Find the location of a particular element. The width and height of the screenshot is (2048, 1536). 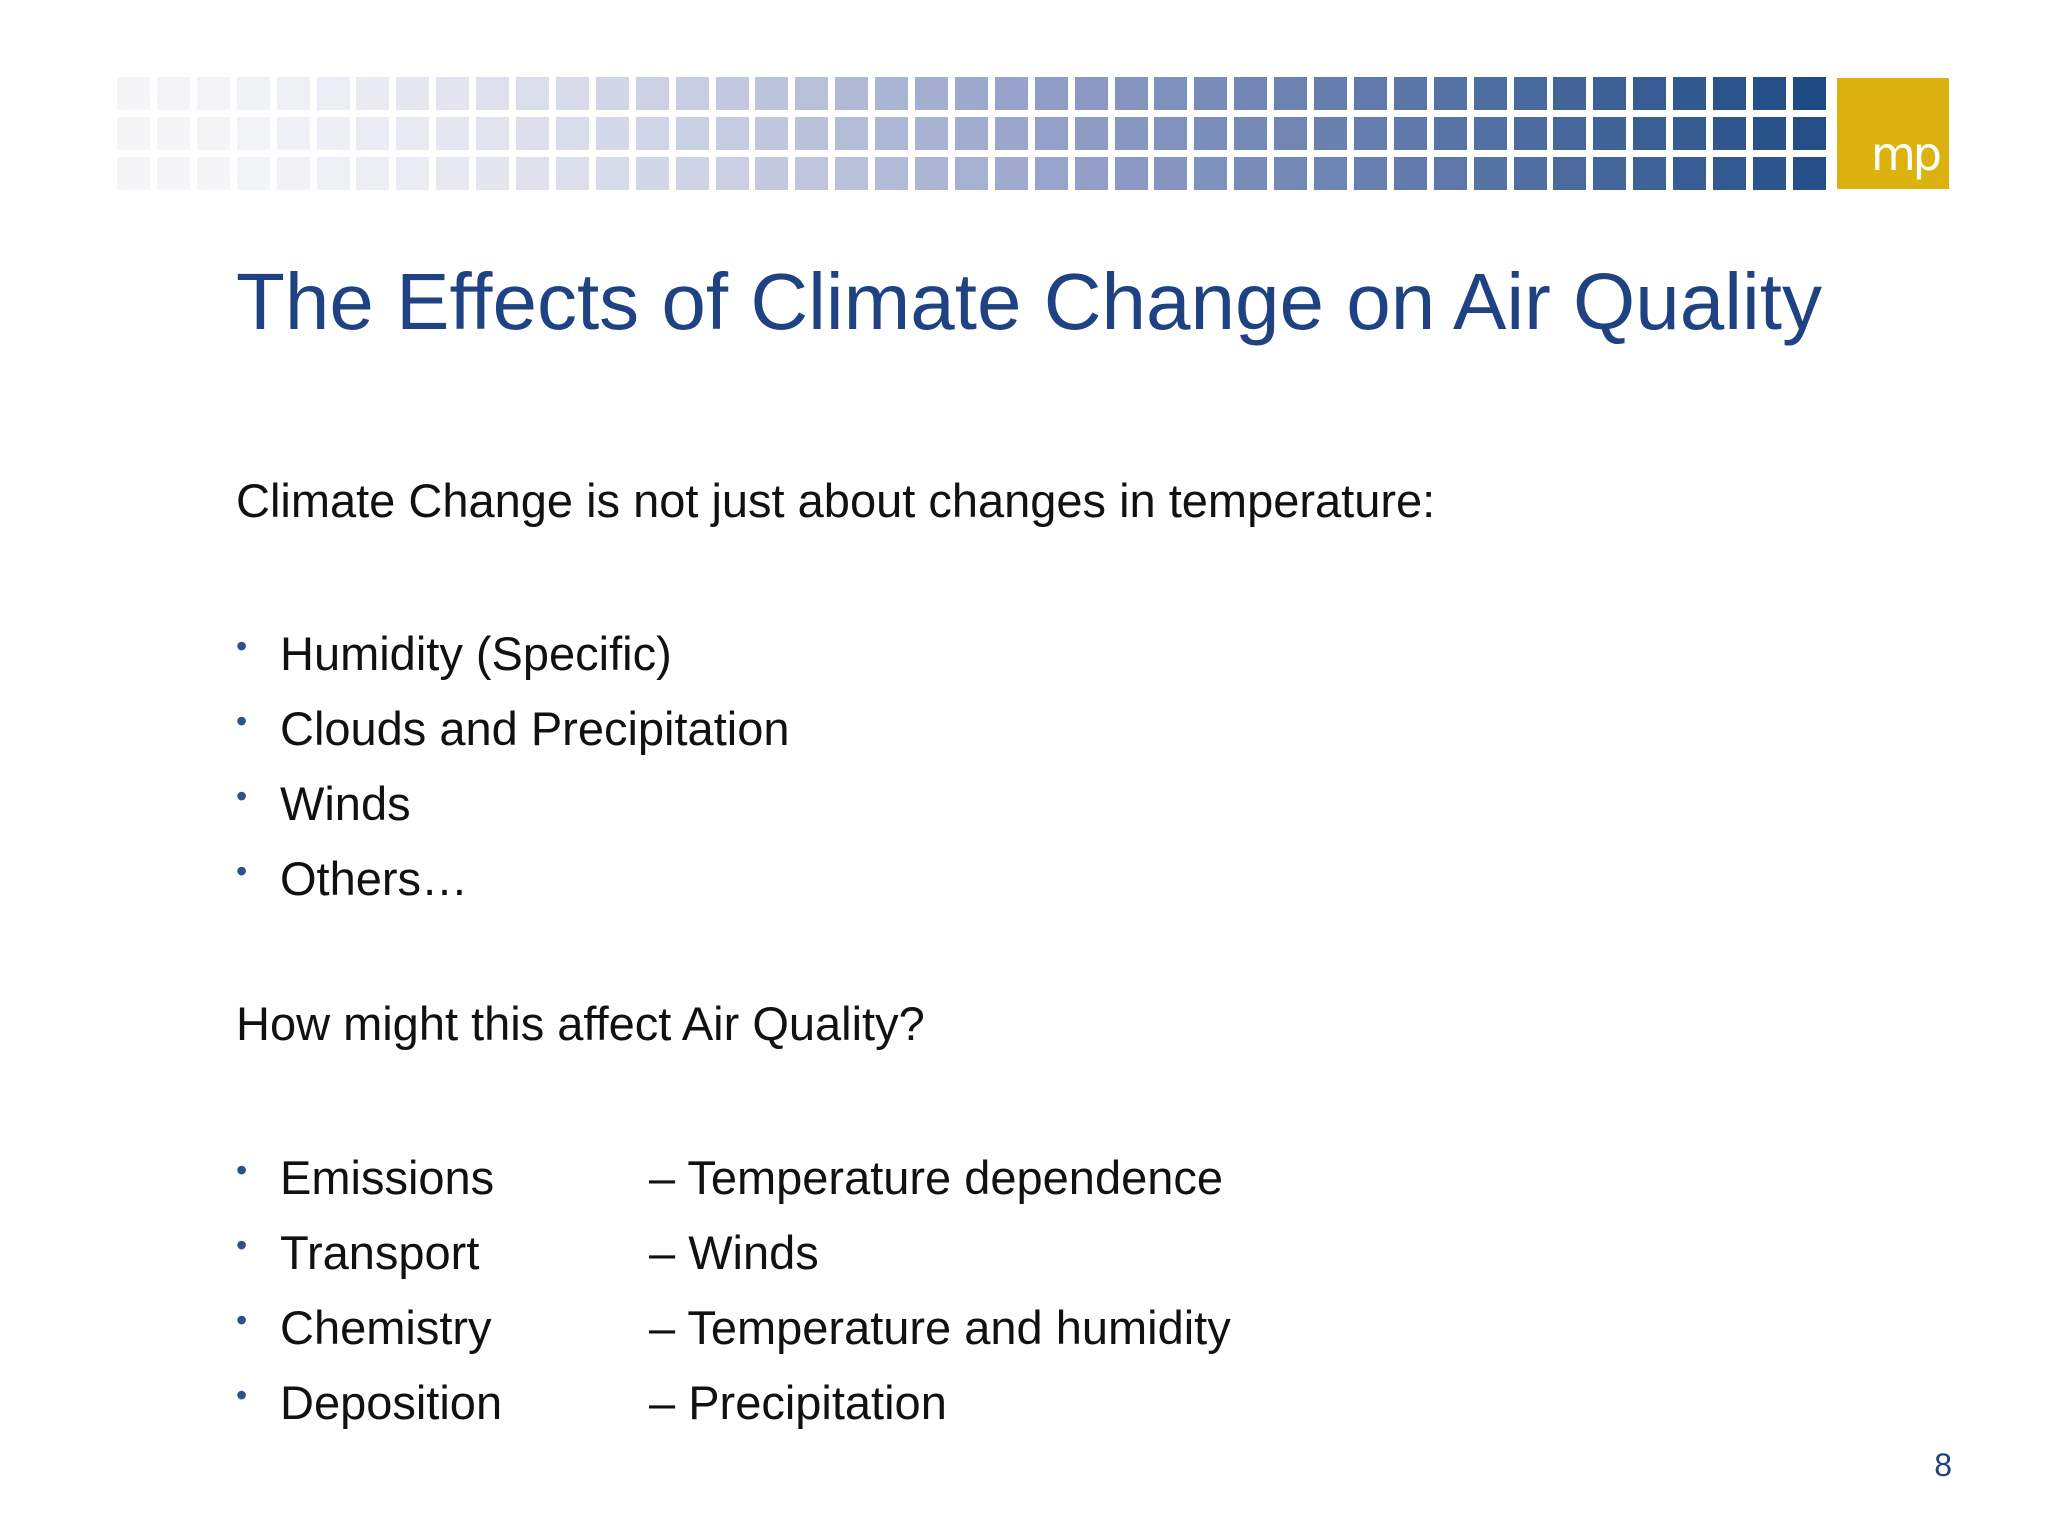

factor-label: Humidity (Specific) is located at coordinates (476, 653).